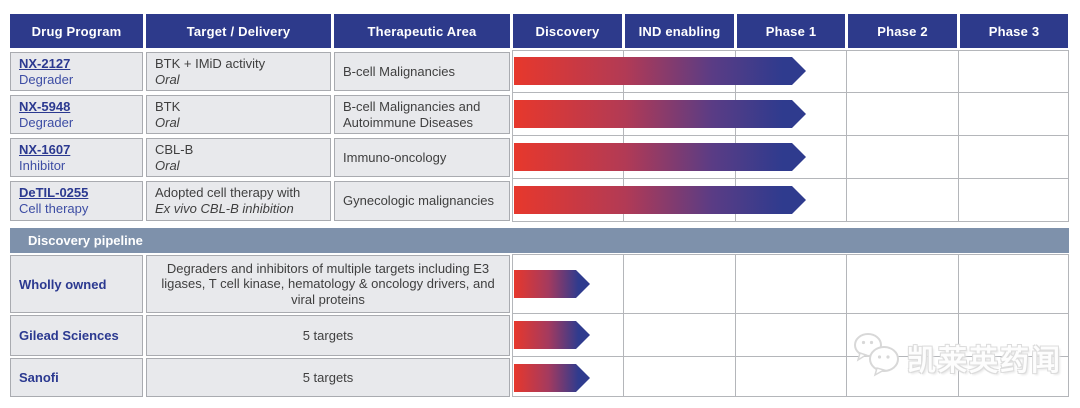  Describe the element at coordinates (419, 200) in the screenshot. I see `area-text: Gynecologic malignancies` at that location.